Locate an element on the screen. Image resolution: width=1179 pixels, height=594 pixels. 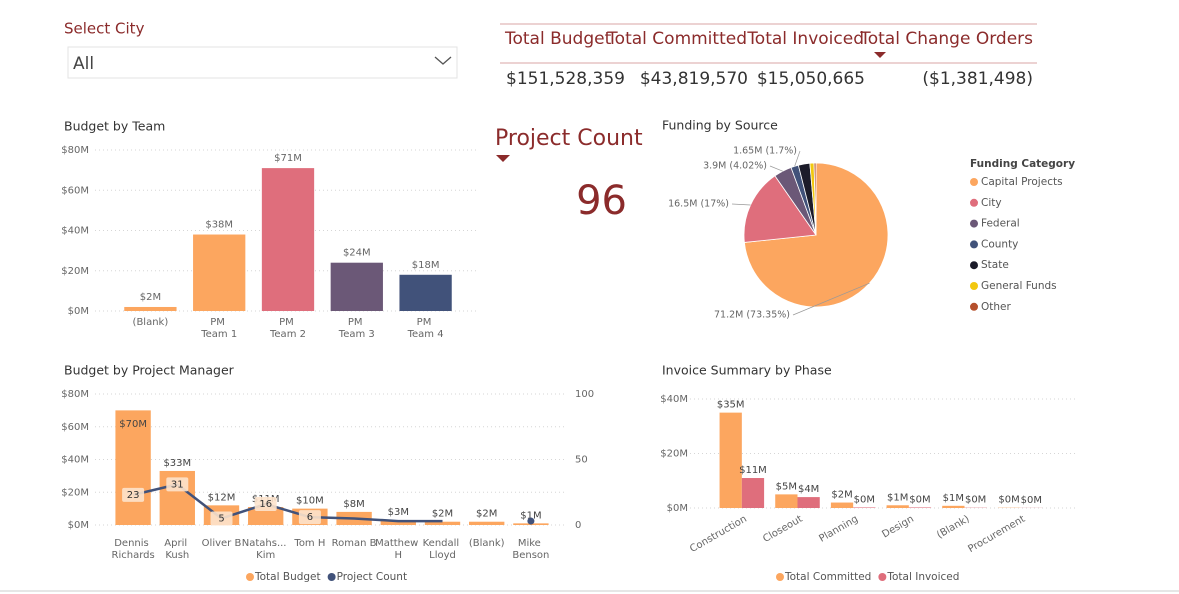
y-tick-label: 0 is located at coordinates (578, 525).